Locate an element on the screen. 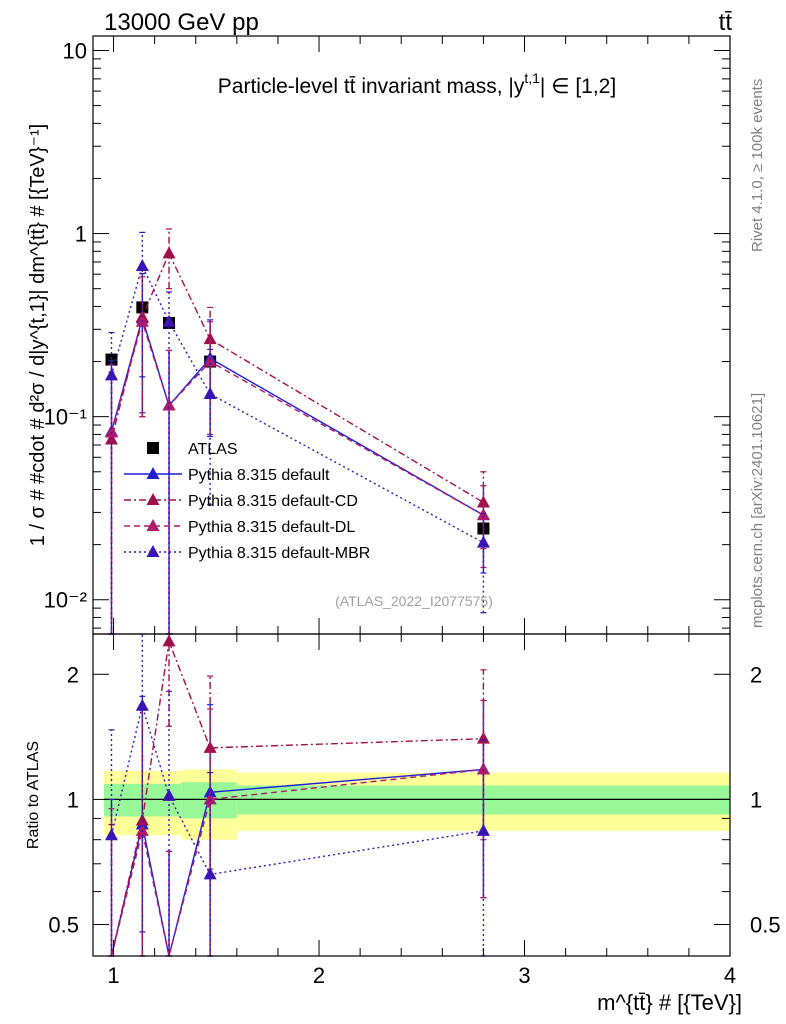 This screenshot has width=786, height=1024. legend-item-data: ATLAS is located at coordinates (192, 449).